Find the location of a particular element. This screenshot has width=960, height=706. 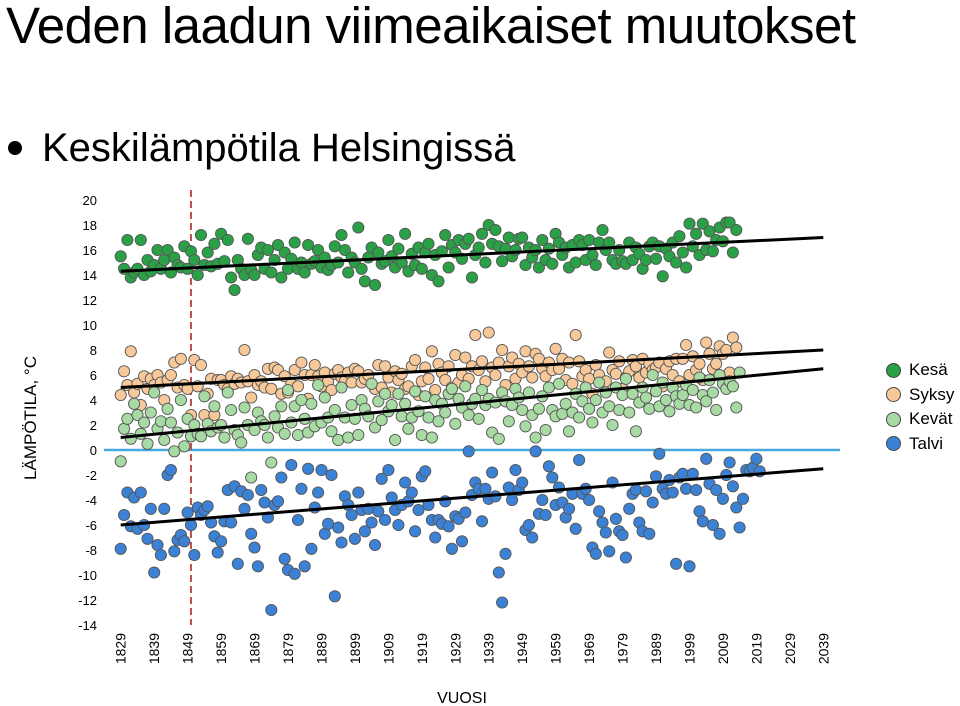

y-tick-label: 14 is located at coordinates (90, 275).